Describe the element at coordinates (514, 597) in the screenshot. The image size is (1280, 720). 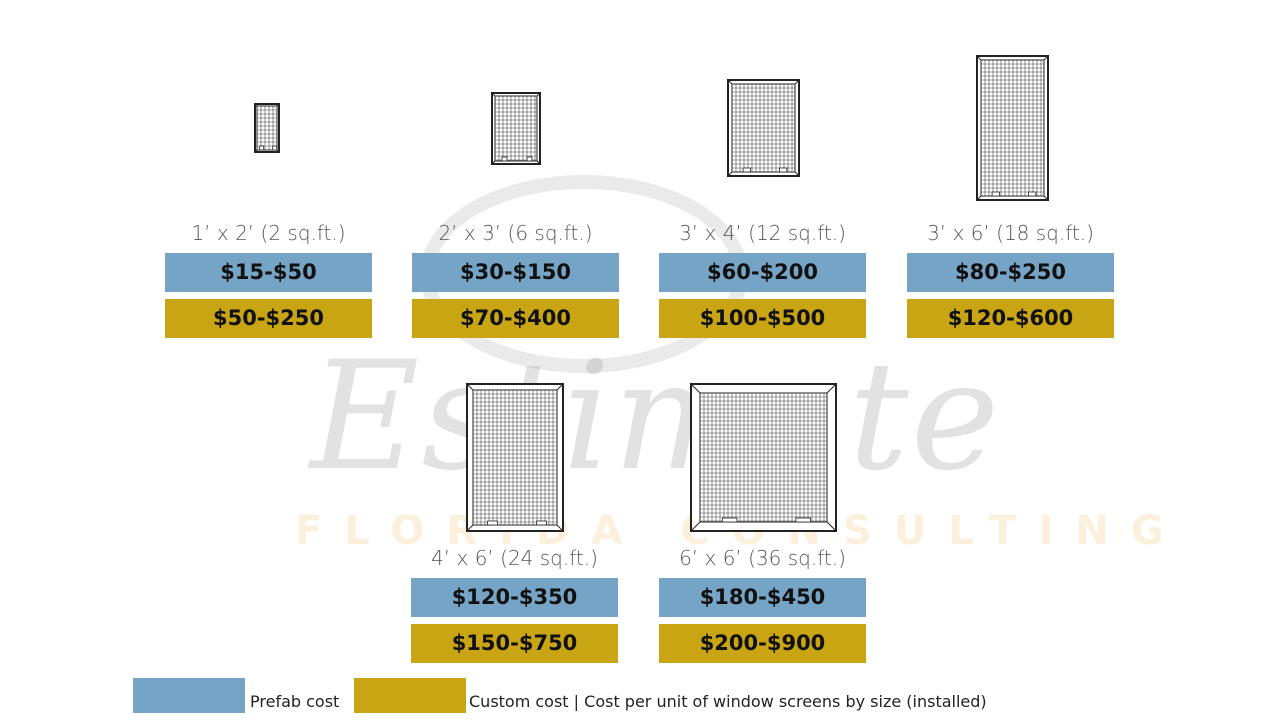
I see `prefab-price: $120-$350` at that location.